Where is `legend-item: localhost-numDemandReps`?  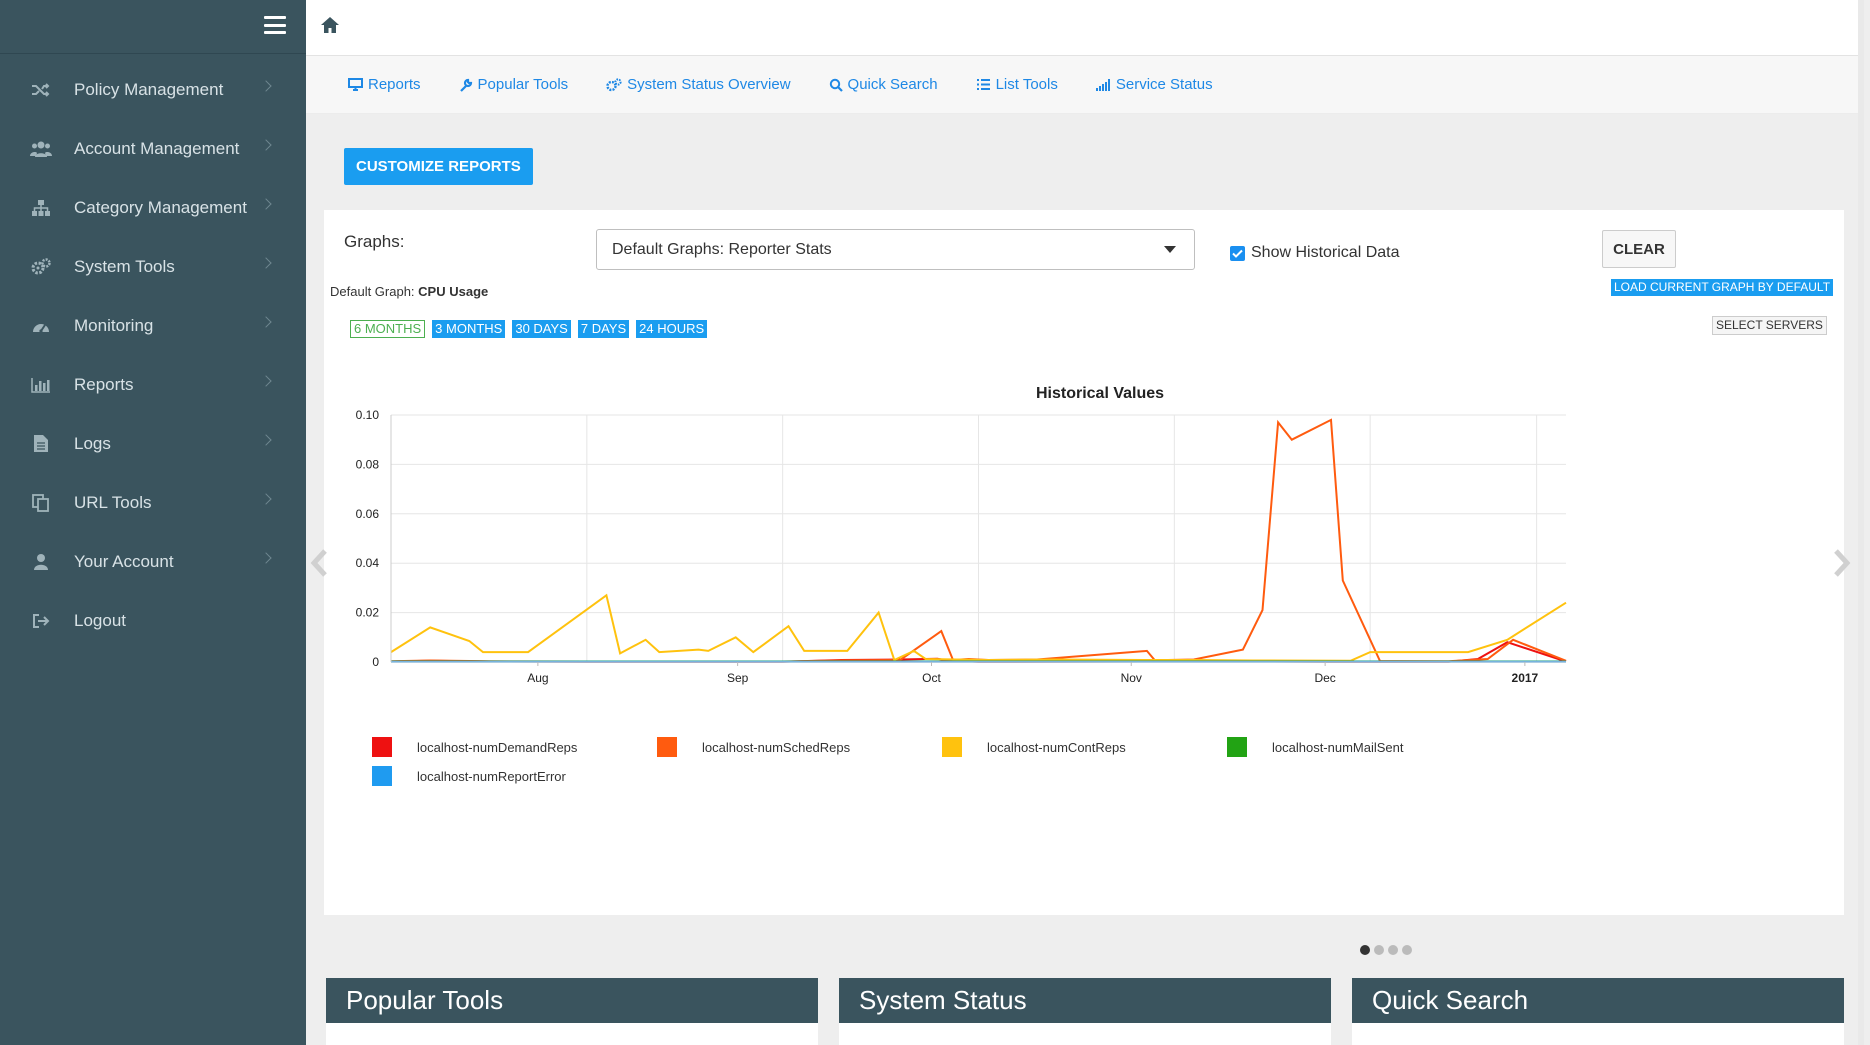 legend-item: localhost-numDemandReps is located at coordinates (474, 747).